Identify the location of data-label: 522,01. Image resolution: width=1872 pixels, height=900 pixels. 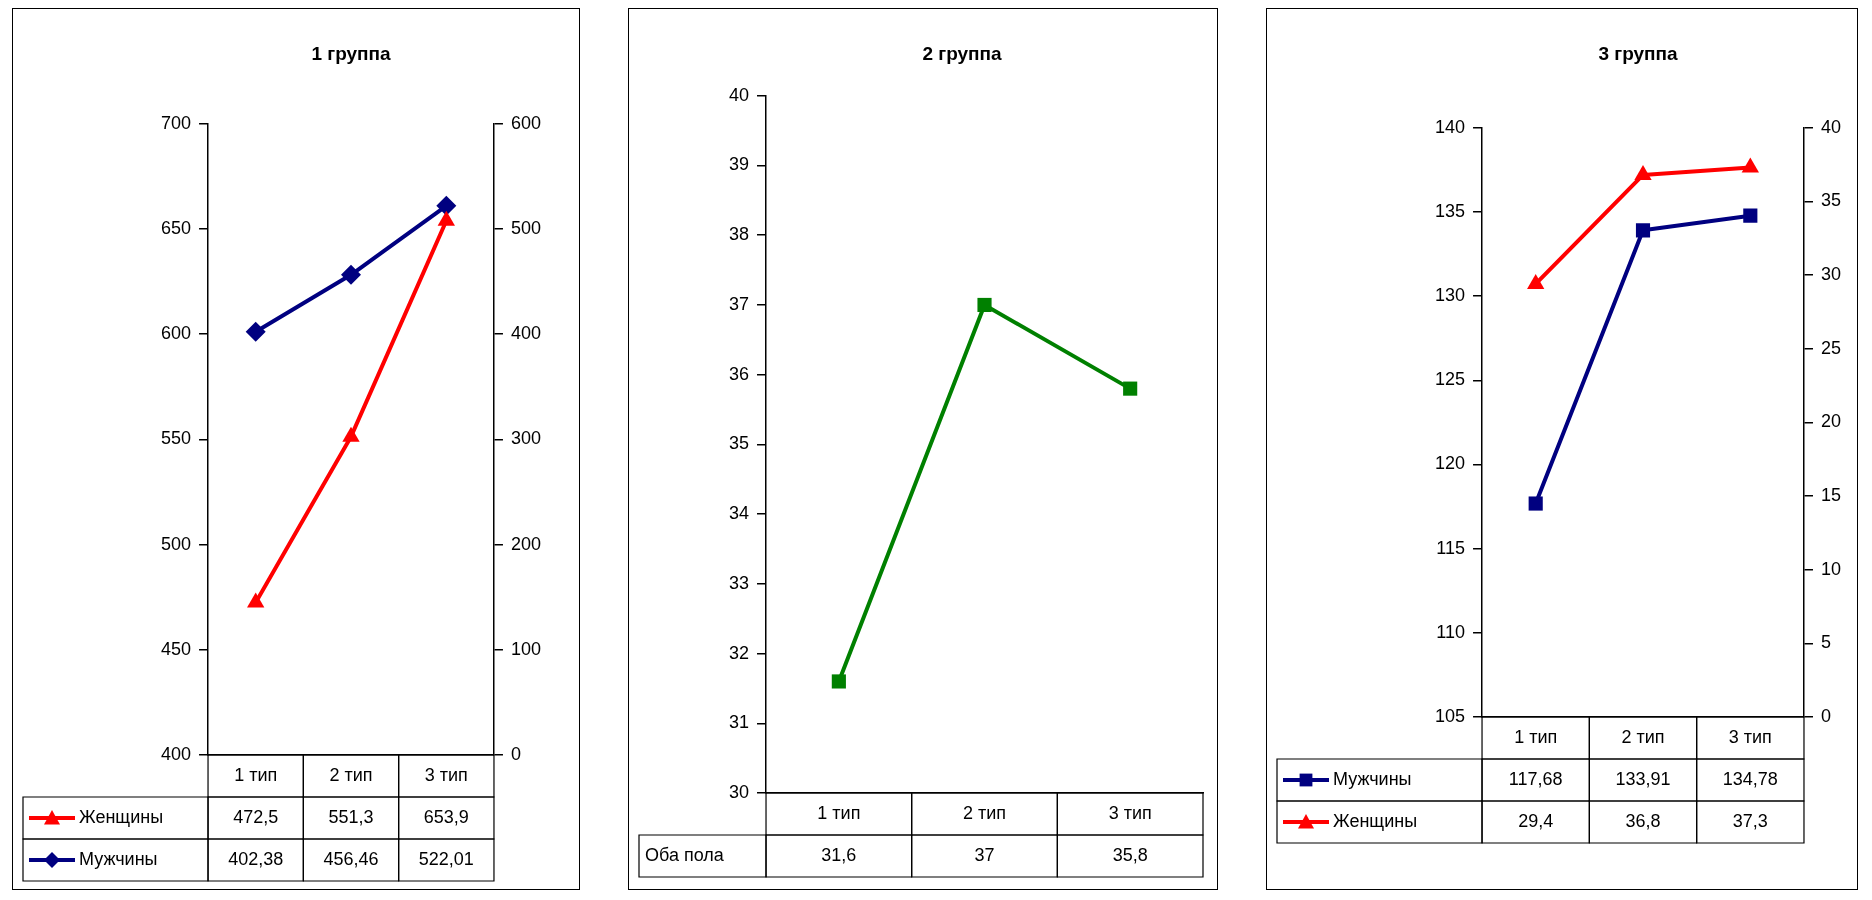
(446, 858).